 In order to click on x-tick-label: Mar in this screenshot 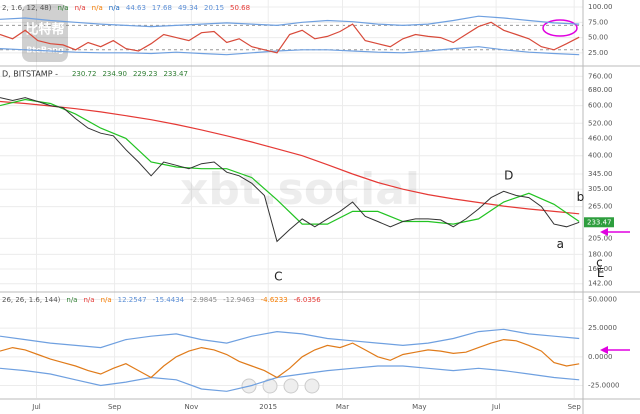, I will do `click(342, 407)`.